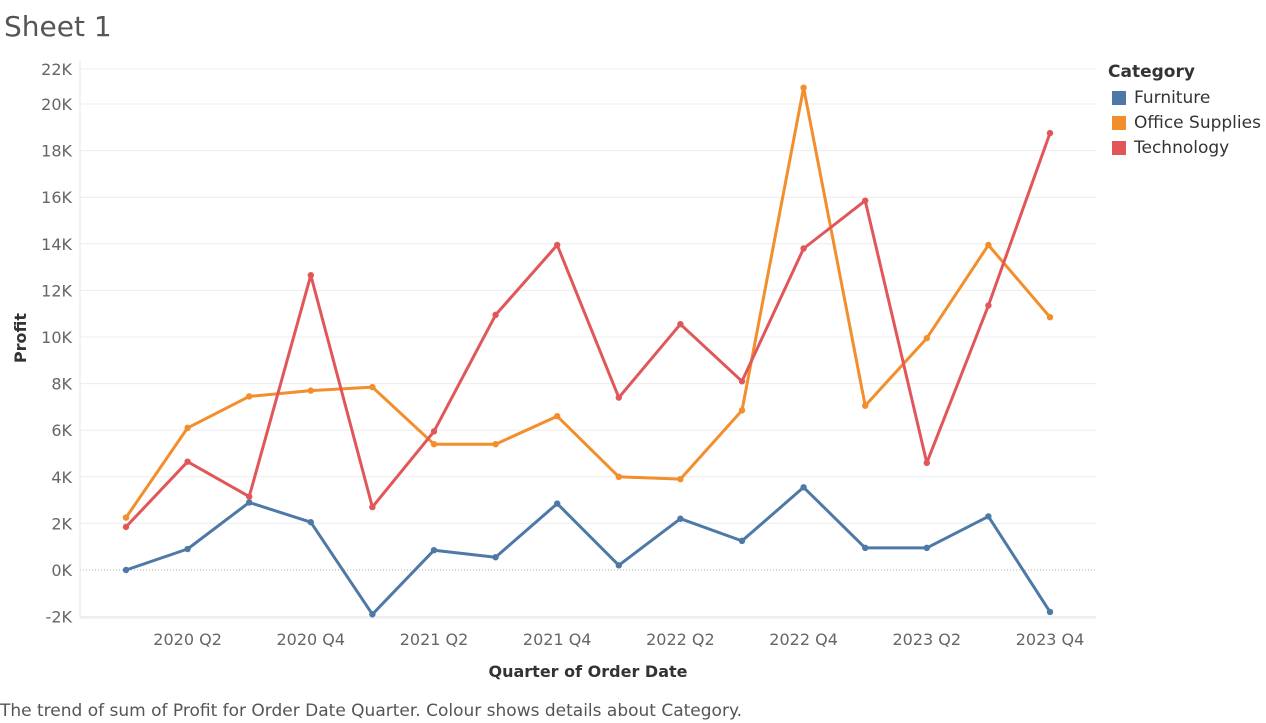 The height and width of the screenshot is (723, 1266). I want to click on y-tick-label: 22K, so click(56, 69).